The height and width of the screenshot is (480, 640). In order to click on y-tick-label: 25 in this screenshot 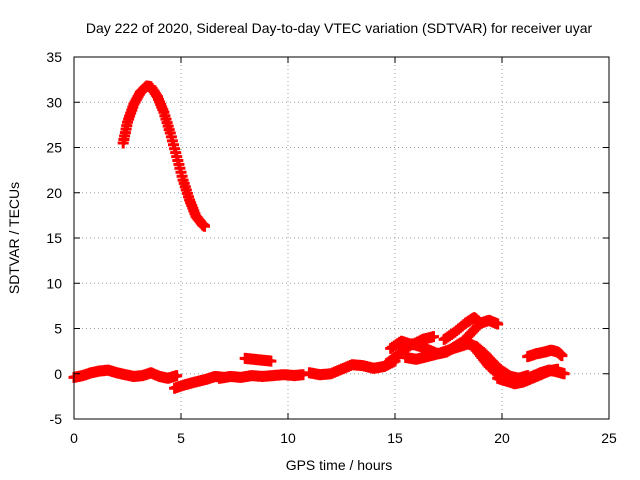, I will do `click(54, 148)`.